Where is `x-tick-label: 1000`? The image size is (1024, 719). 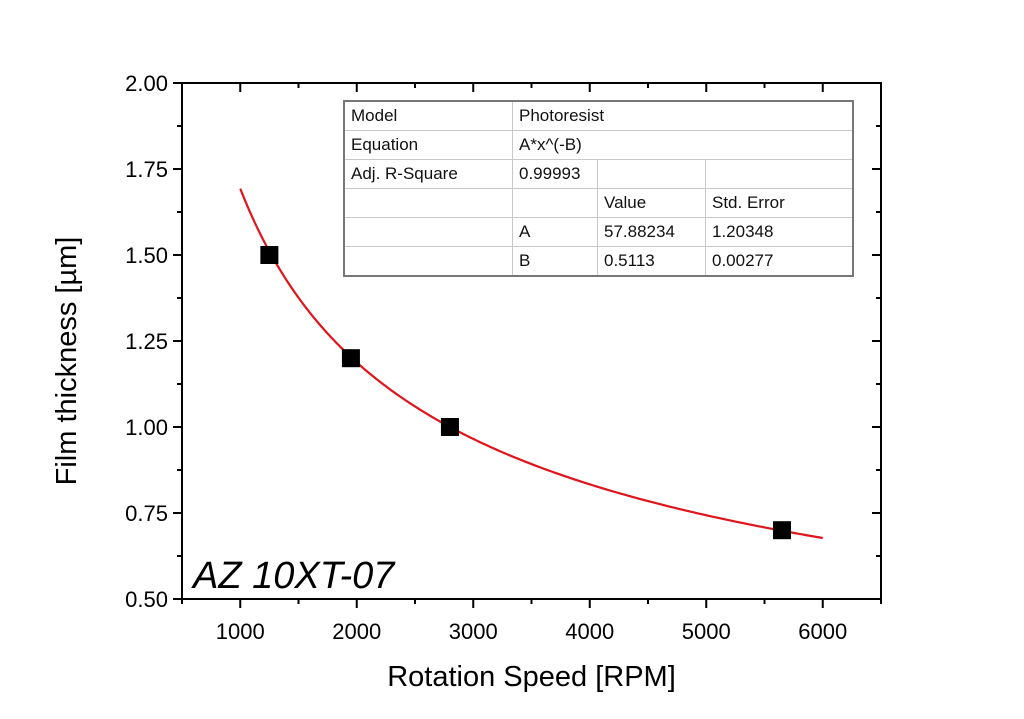 x-tick-label: 1000 is located at coordinates (240, 631).